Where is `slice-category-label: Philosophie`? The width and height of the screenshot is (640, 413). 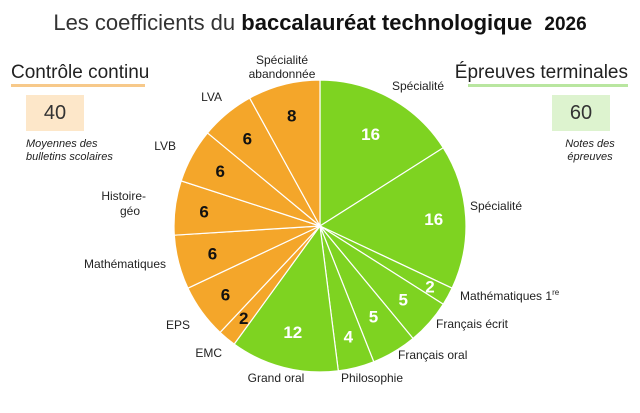 slice-category-label: Philosophie is located at coordinates (372, 378).